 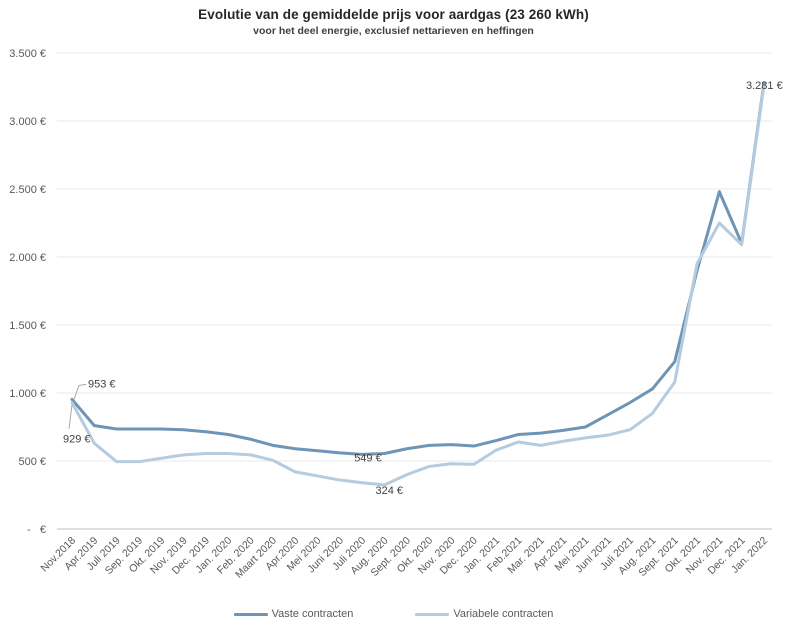 What do you see at coordinates (432, 614) in the screenshot?
I see `legend-swatch-variabele-icon` at bounding box center [432, 614].